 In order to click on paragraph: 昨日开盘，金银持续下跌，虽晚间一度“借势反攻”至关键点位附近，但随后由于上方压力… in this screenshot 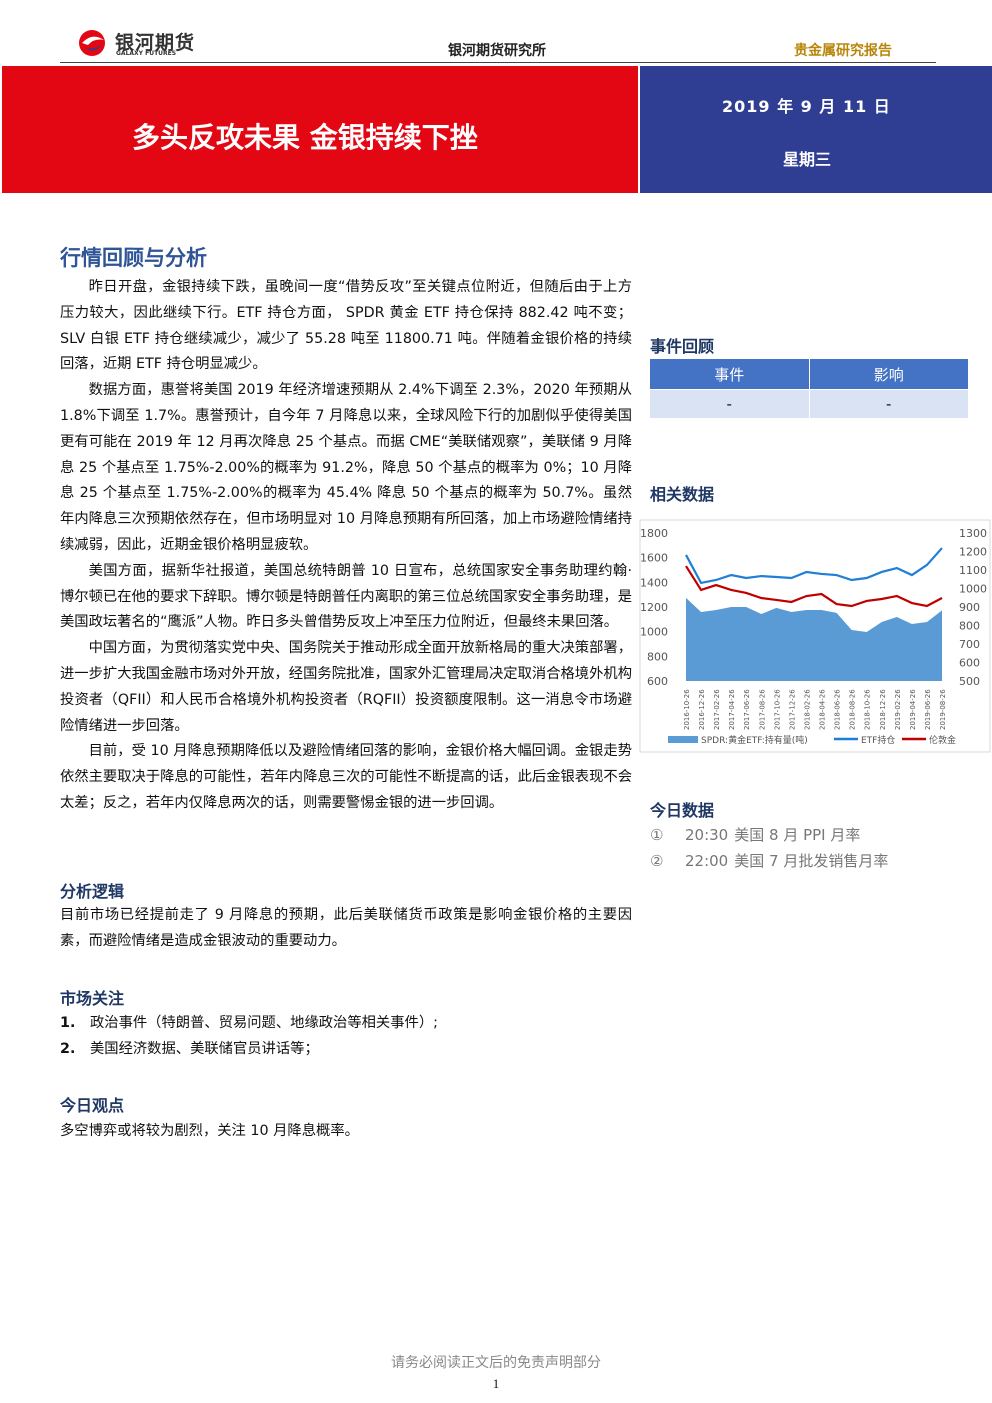, I will do `click(346, 326)`.